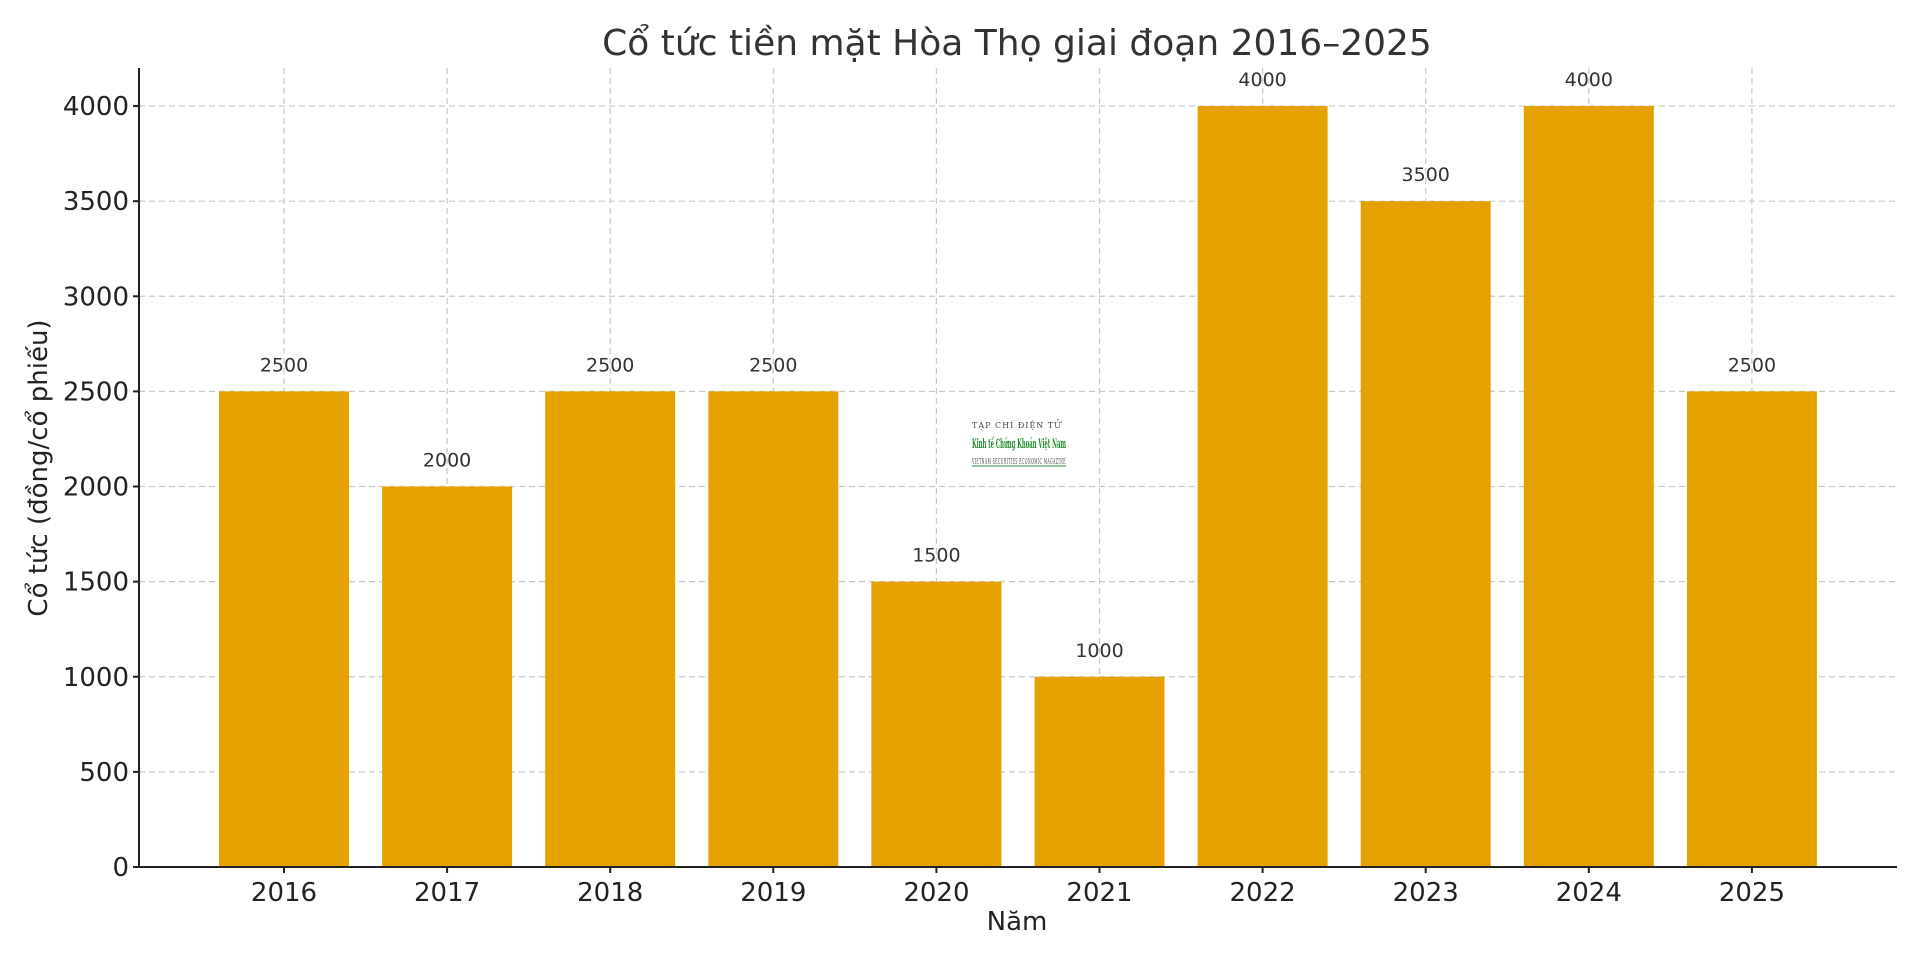 The width and height of the screenshot is (1920, 960). I want to click on bar-2016, so click(284, 629).